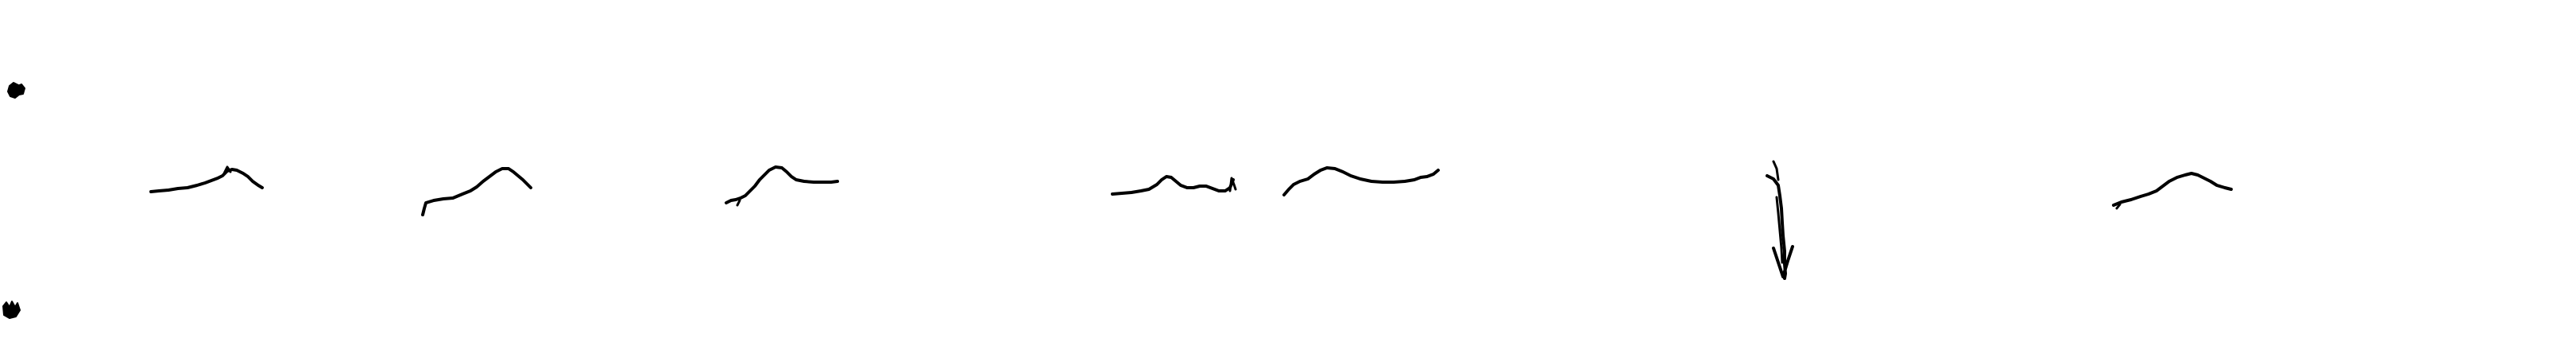 The image size is (2576, 342). What do you see at coordinates (1779, 230) in the screenshot?
I see `arrow-shaft-echo` at bounding box center [1779, 230].